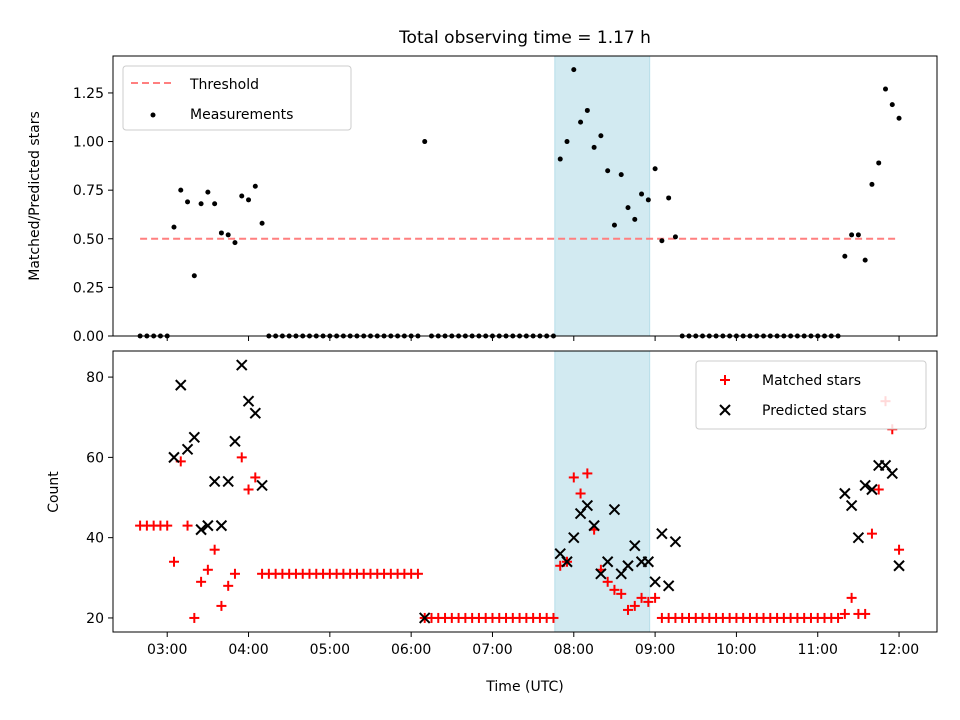 The image size is (960, 720). Describe the element at coordinates (725, 380) in the screenshot. I see `legend-matched-swatch` at that location.